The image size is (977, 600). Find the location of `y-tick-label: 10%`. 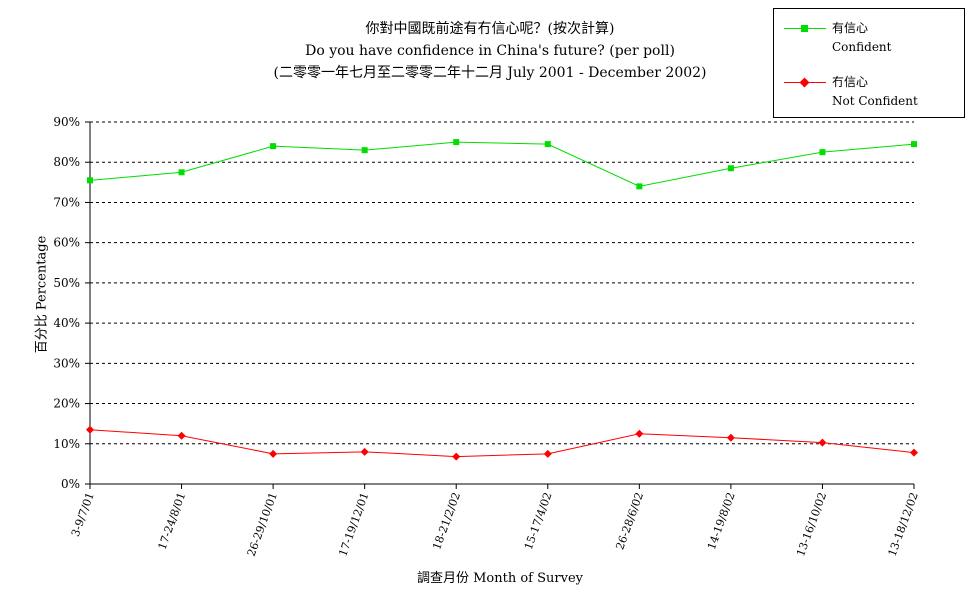

y-tick-label: 10% is located at coordinates (66, 444).